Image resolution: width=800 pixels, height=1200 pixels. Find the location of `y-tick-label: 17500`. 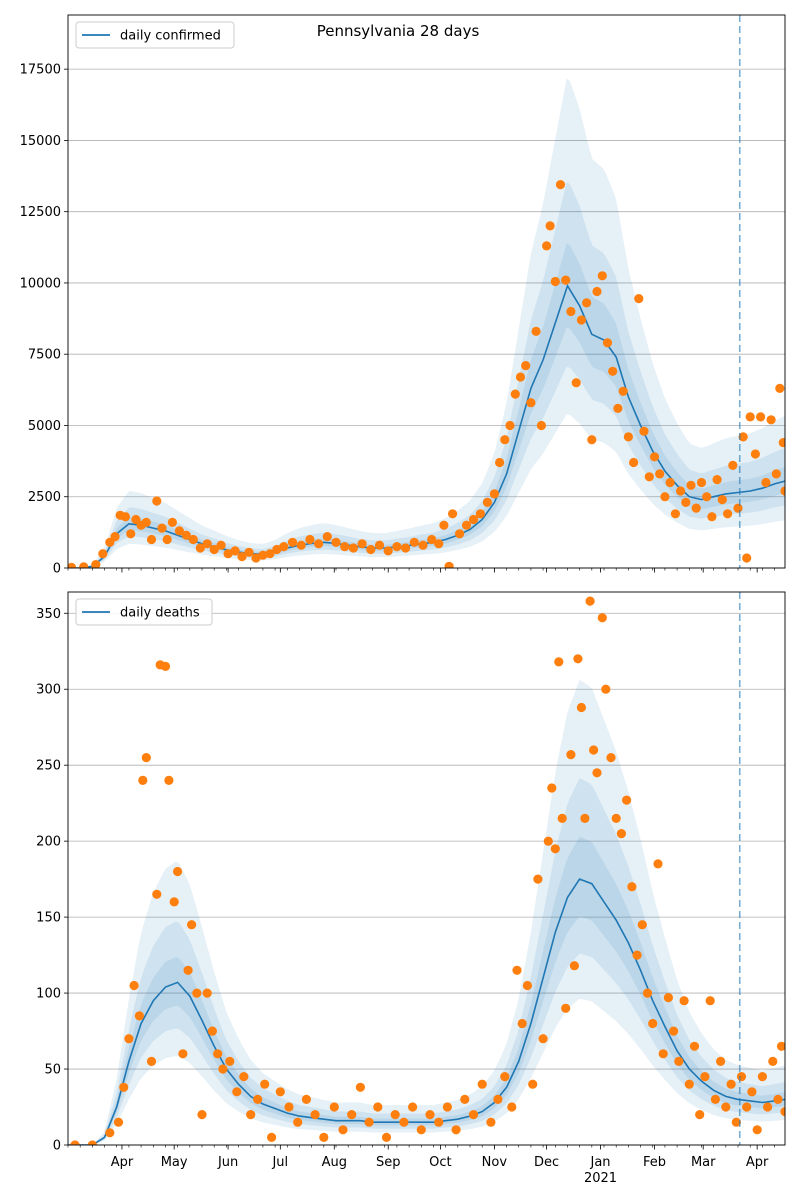

y-tick-label: 17500 is located at coordinates (40, 70).